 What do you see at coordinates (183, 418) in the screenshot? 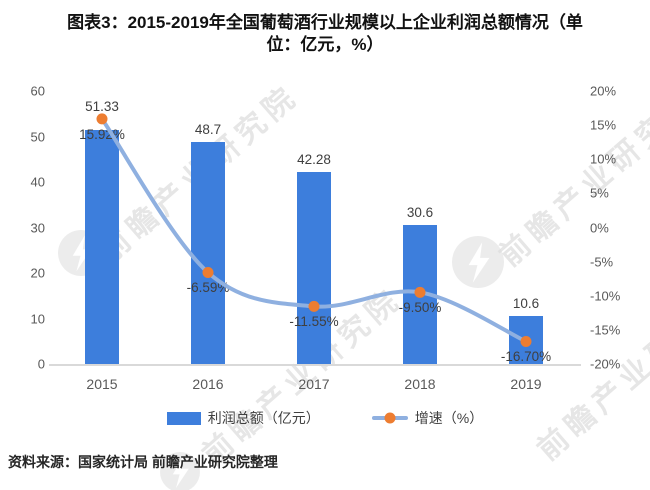
I see `bar-swatch-icon` at bounding box center [183, 418].